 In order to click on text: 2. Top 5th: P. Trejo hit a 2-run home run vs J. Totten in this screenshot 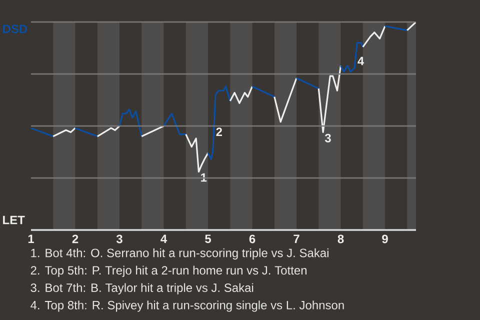, I will do `click(168, 271)`.